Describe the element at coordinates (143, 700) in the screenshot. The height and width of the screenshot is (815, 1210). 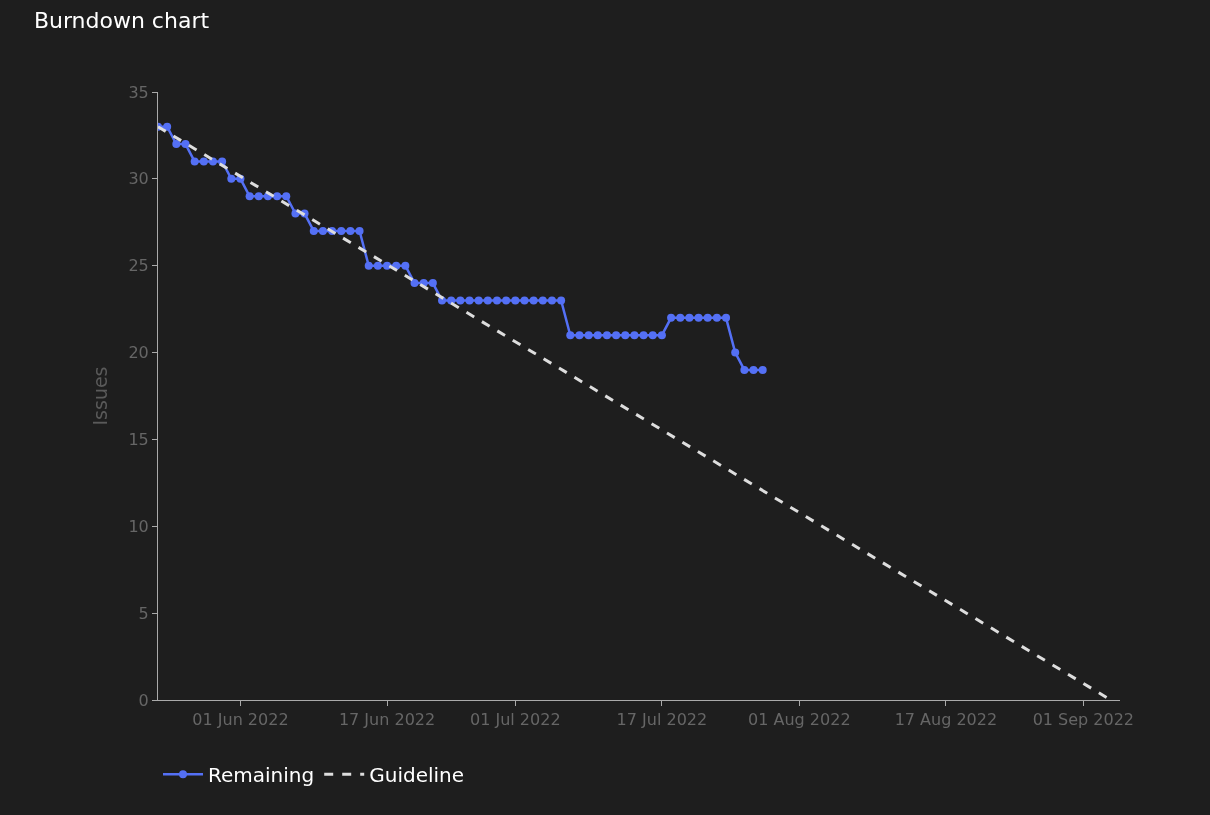
I see `y-tick-label: 0` at that location.